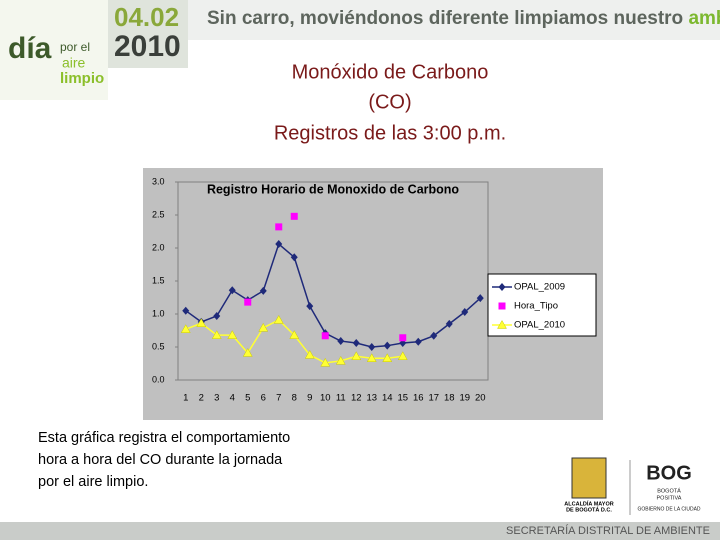 This screenshot has width=720, height=540. Describe the element at coordinates (247, 398) in the screenshot. I see `x-tick-label: 5` at that location.